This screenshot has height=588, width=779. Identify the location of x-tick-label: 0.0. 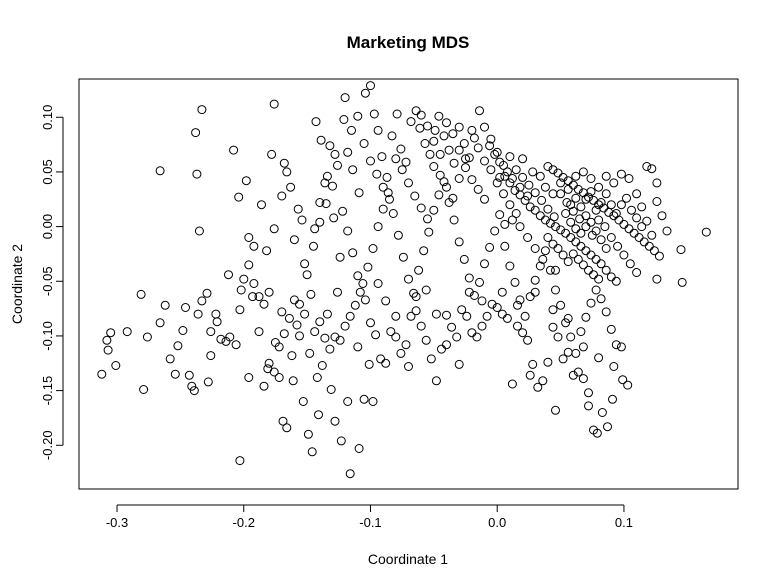
(497, 522).